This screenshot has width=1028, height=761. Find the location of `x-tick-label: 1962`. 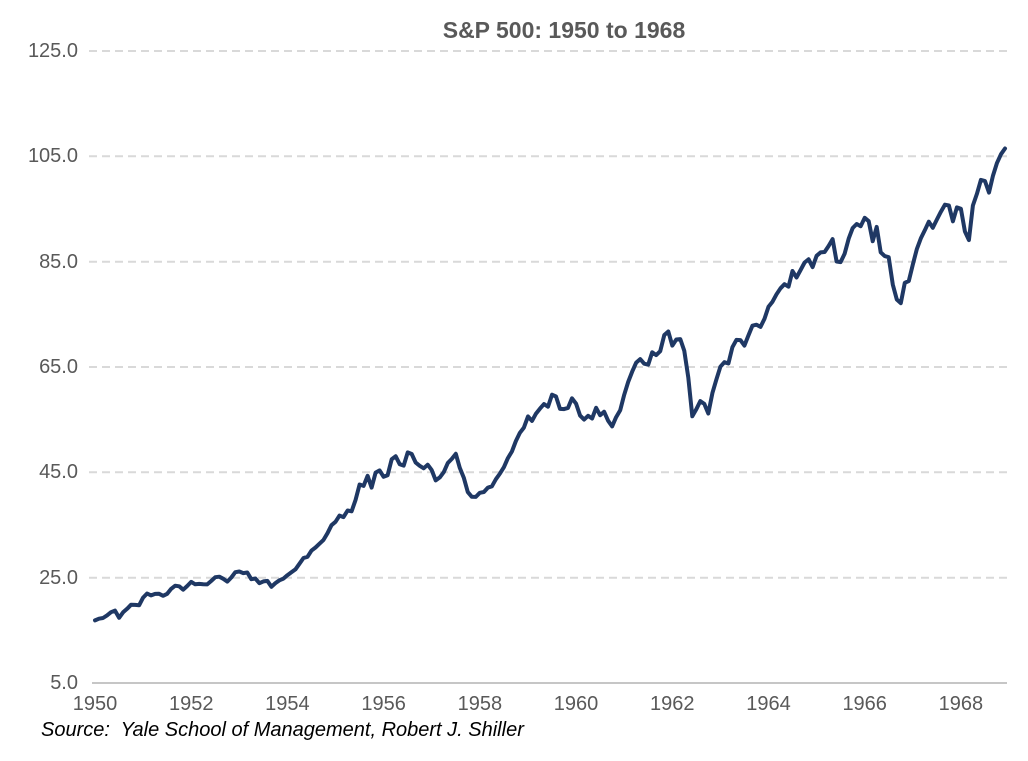

x-tick-label: 1962 is located at coordinates (672, 704).